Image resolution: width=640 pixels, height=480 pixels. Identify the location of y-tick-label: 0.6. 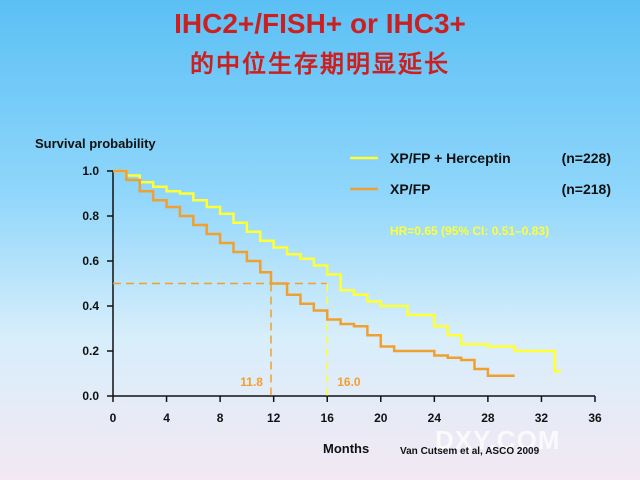
(90, 261).